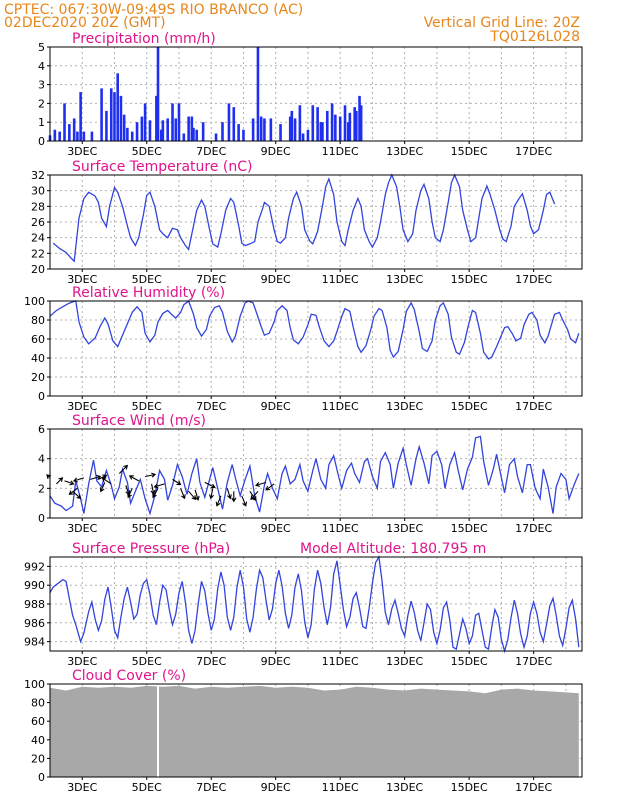  What do you see at coordinates (41, 122) in the screenshot?
I see `y-tick-label: 1` at bounding box center [41, 122].